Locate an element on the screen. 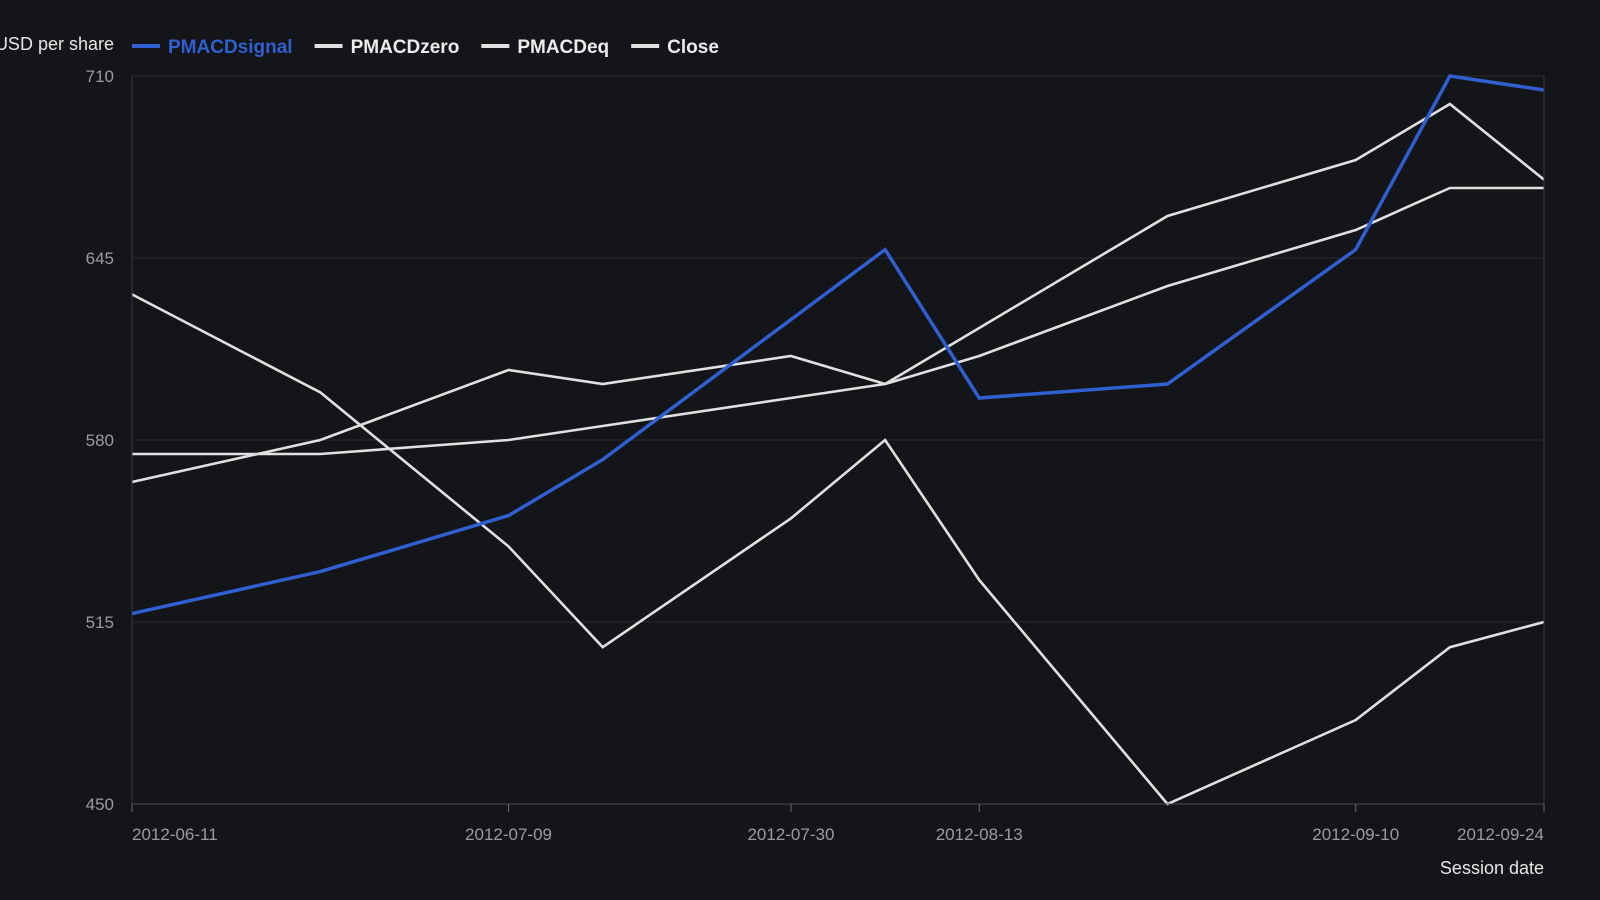  x-axis-label: Session date is located at coordinates (1492, 868).